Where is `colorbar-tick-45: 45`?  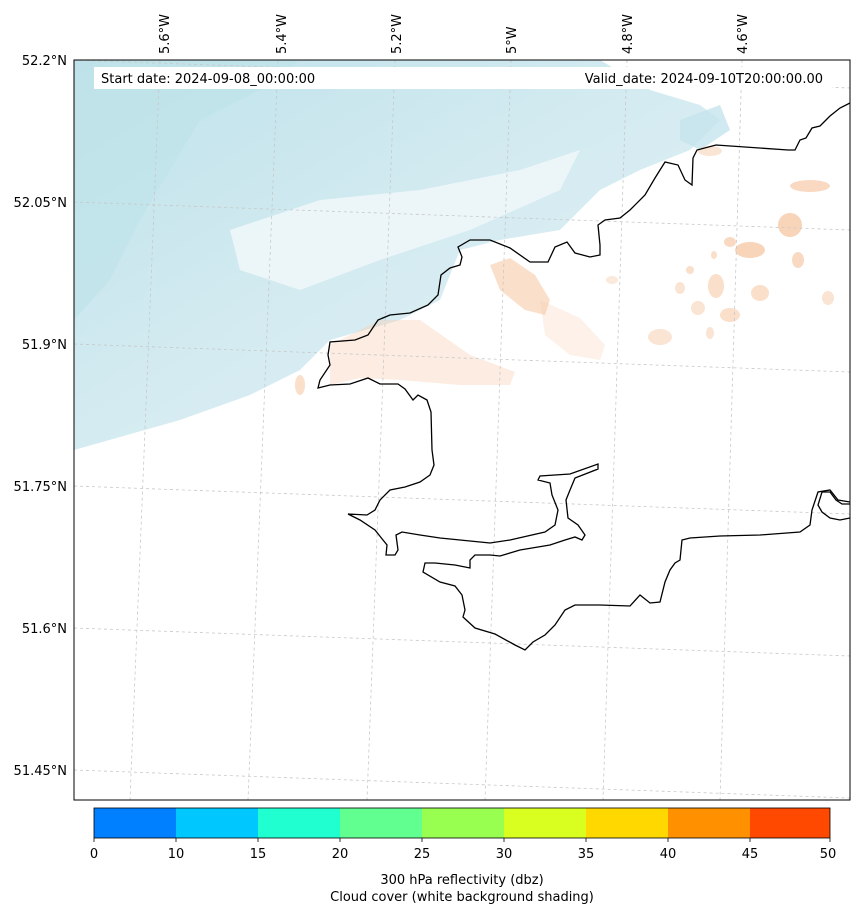 colorbar-tick-45: 45 is located at coordinates (750, 854).